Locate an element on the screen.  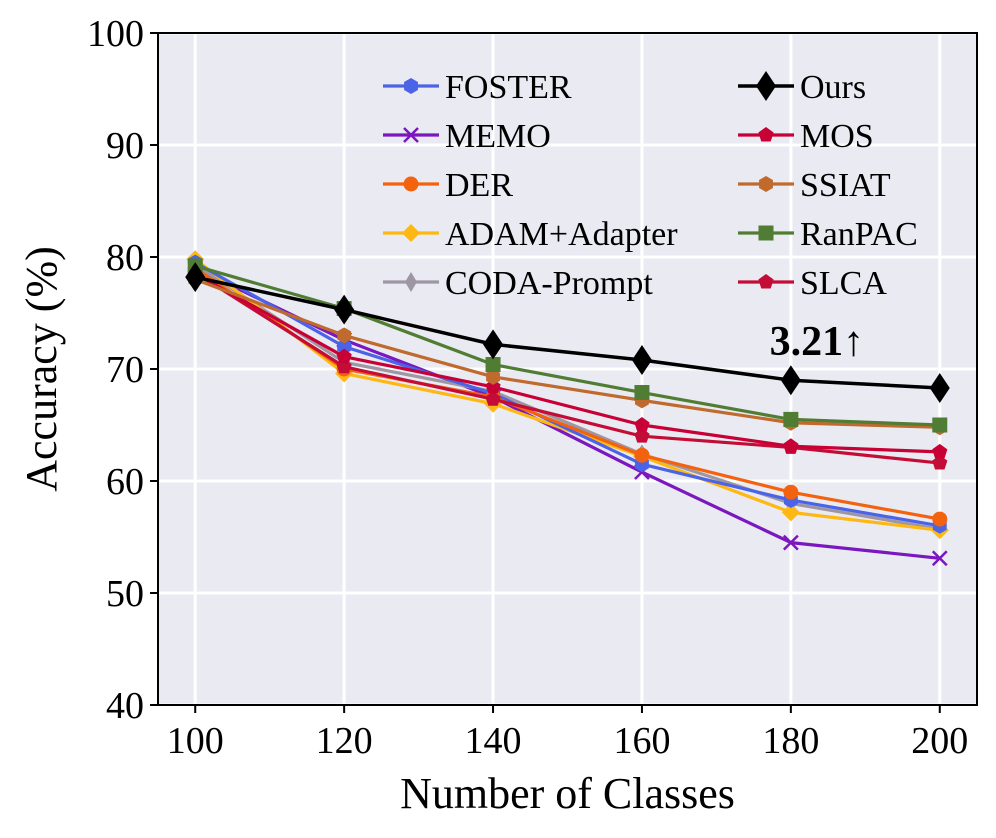
x-tick-label: 160 is located at coordinates (641, 741).